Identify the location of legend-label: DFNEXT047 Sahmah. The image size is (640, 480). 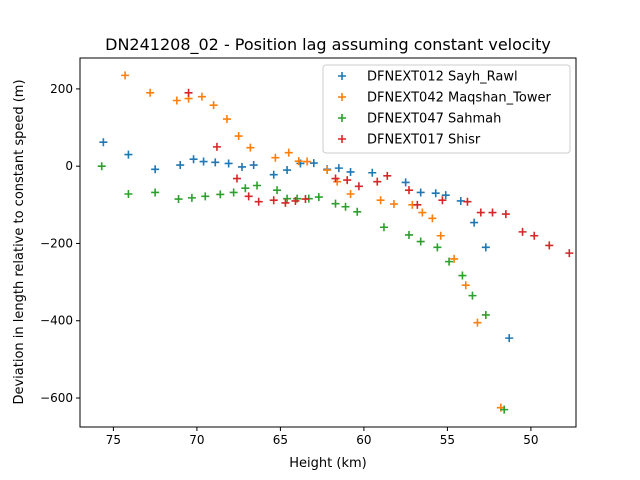
(434, 119).